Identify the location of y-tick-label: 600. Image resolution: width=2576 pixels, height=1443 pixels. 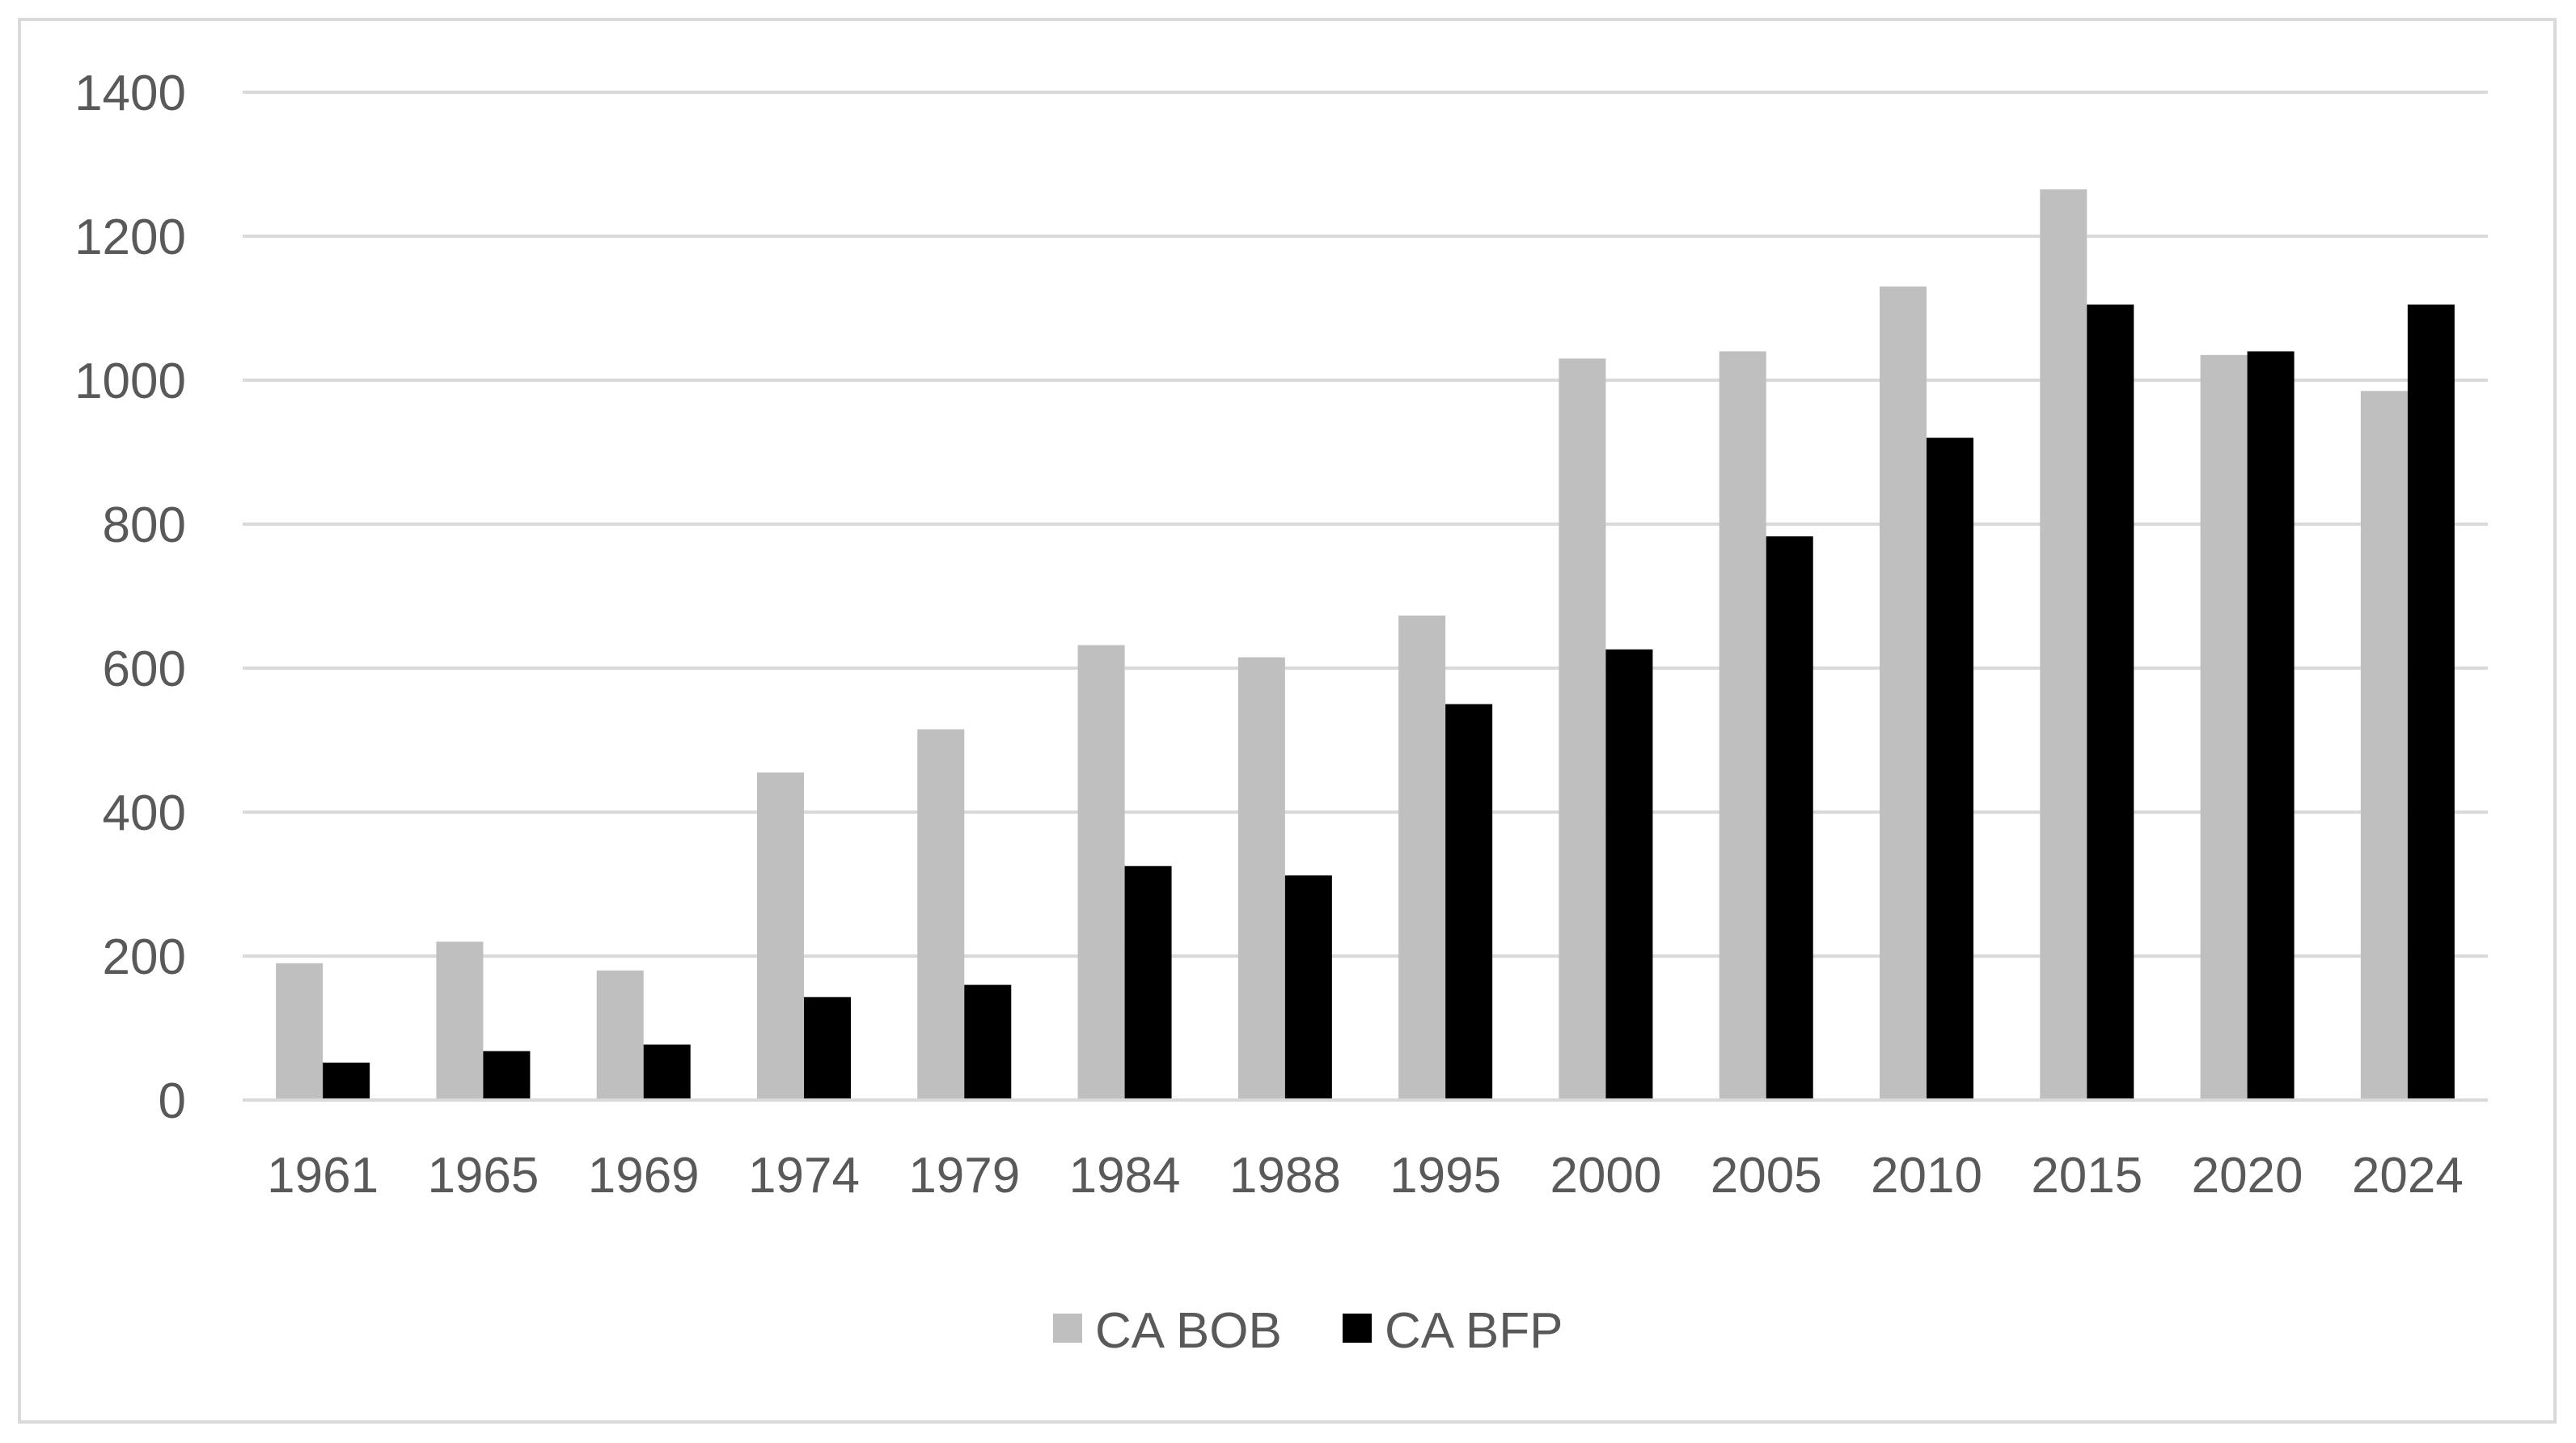
(145, 669).